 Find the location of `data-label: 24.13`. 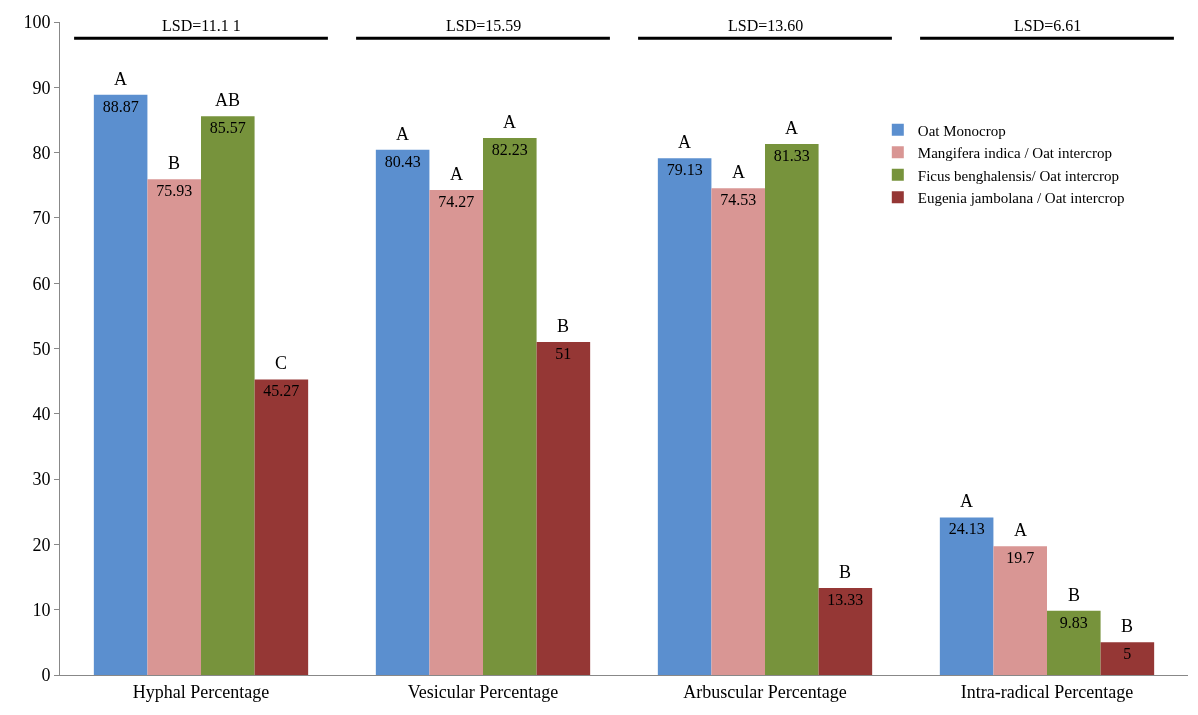

data-label: 24.13 is located at coordinates (966, 529).